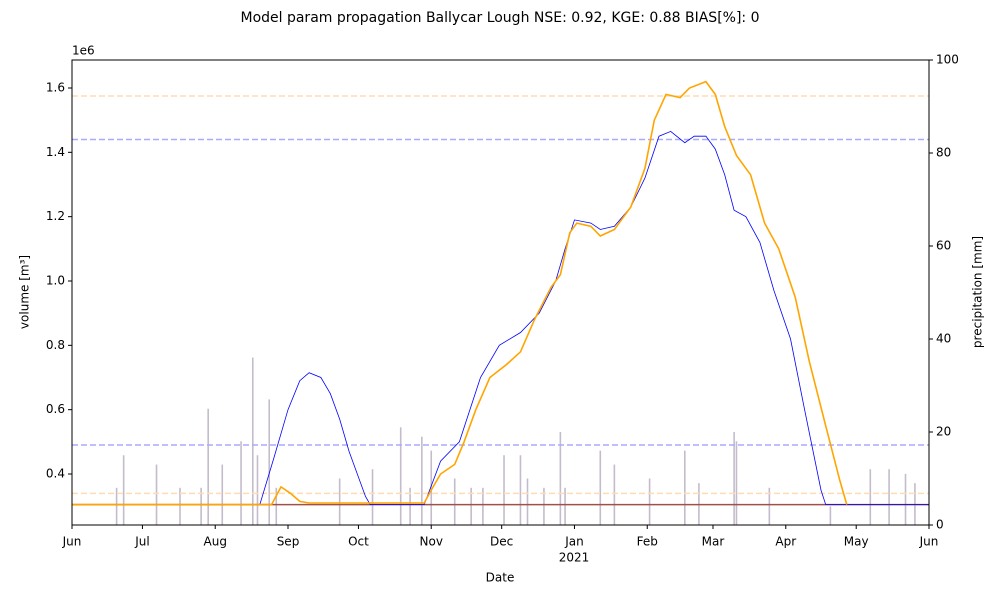 Image resolution: width=1000 pixels, height=604 pixels. What do you see at coordinates (141, 542) in the screenshot?
I see `x-tick-label: Jul` at bounding box center [141, 542].